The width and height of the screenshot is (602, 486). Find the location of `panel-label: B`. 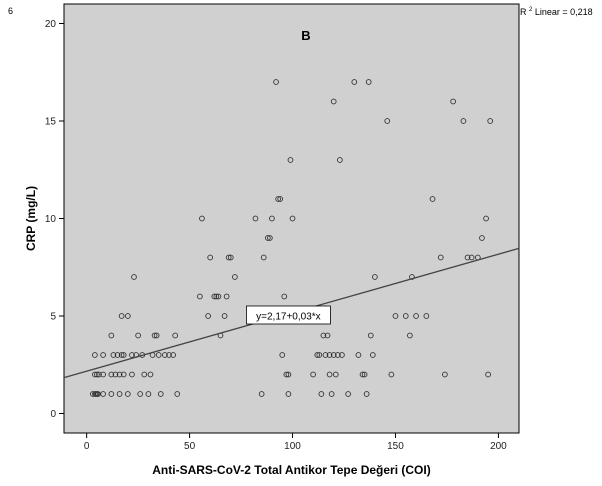

panel-label: B is located at coordinates (305, 35).